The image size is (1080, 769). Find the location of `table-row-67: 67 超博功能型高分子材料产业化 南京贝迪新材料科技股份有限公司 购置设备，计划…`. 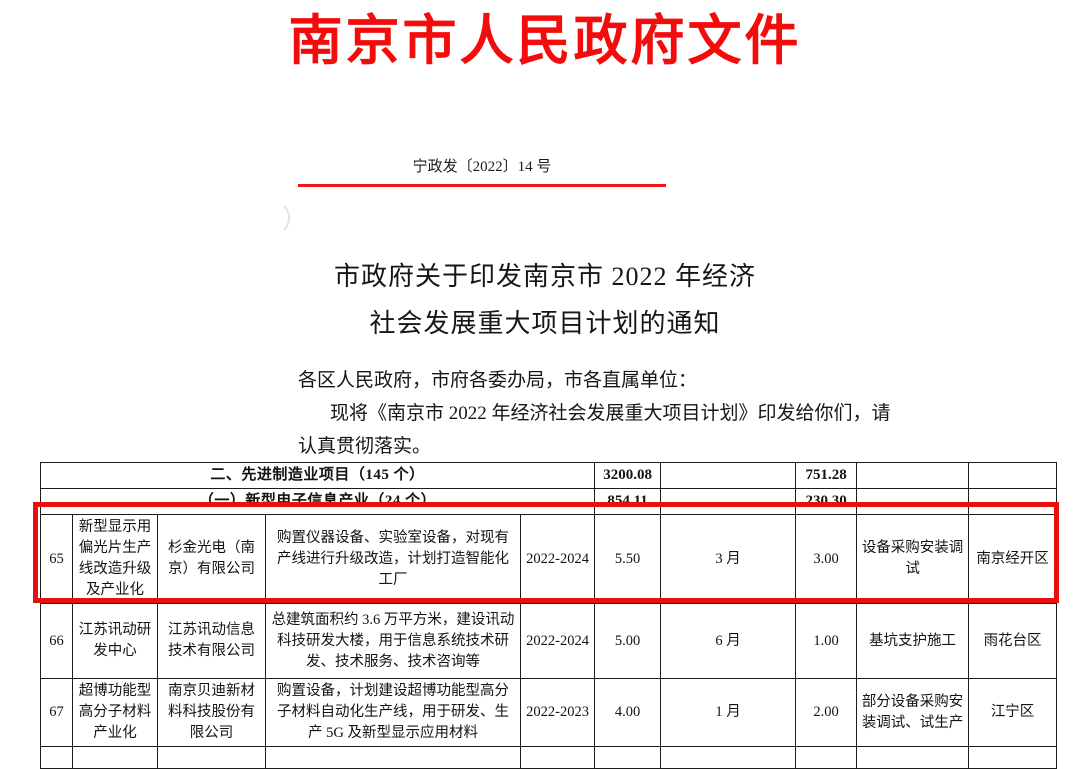

table-row-67: 67 超博功能型高分子材料产业化 南京贝迪新材料科技股份有限公司 购置设备，计划… is located at coordinates (549, 712).